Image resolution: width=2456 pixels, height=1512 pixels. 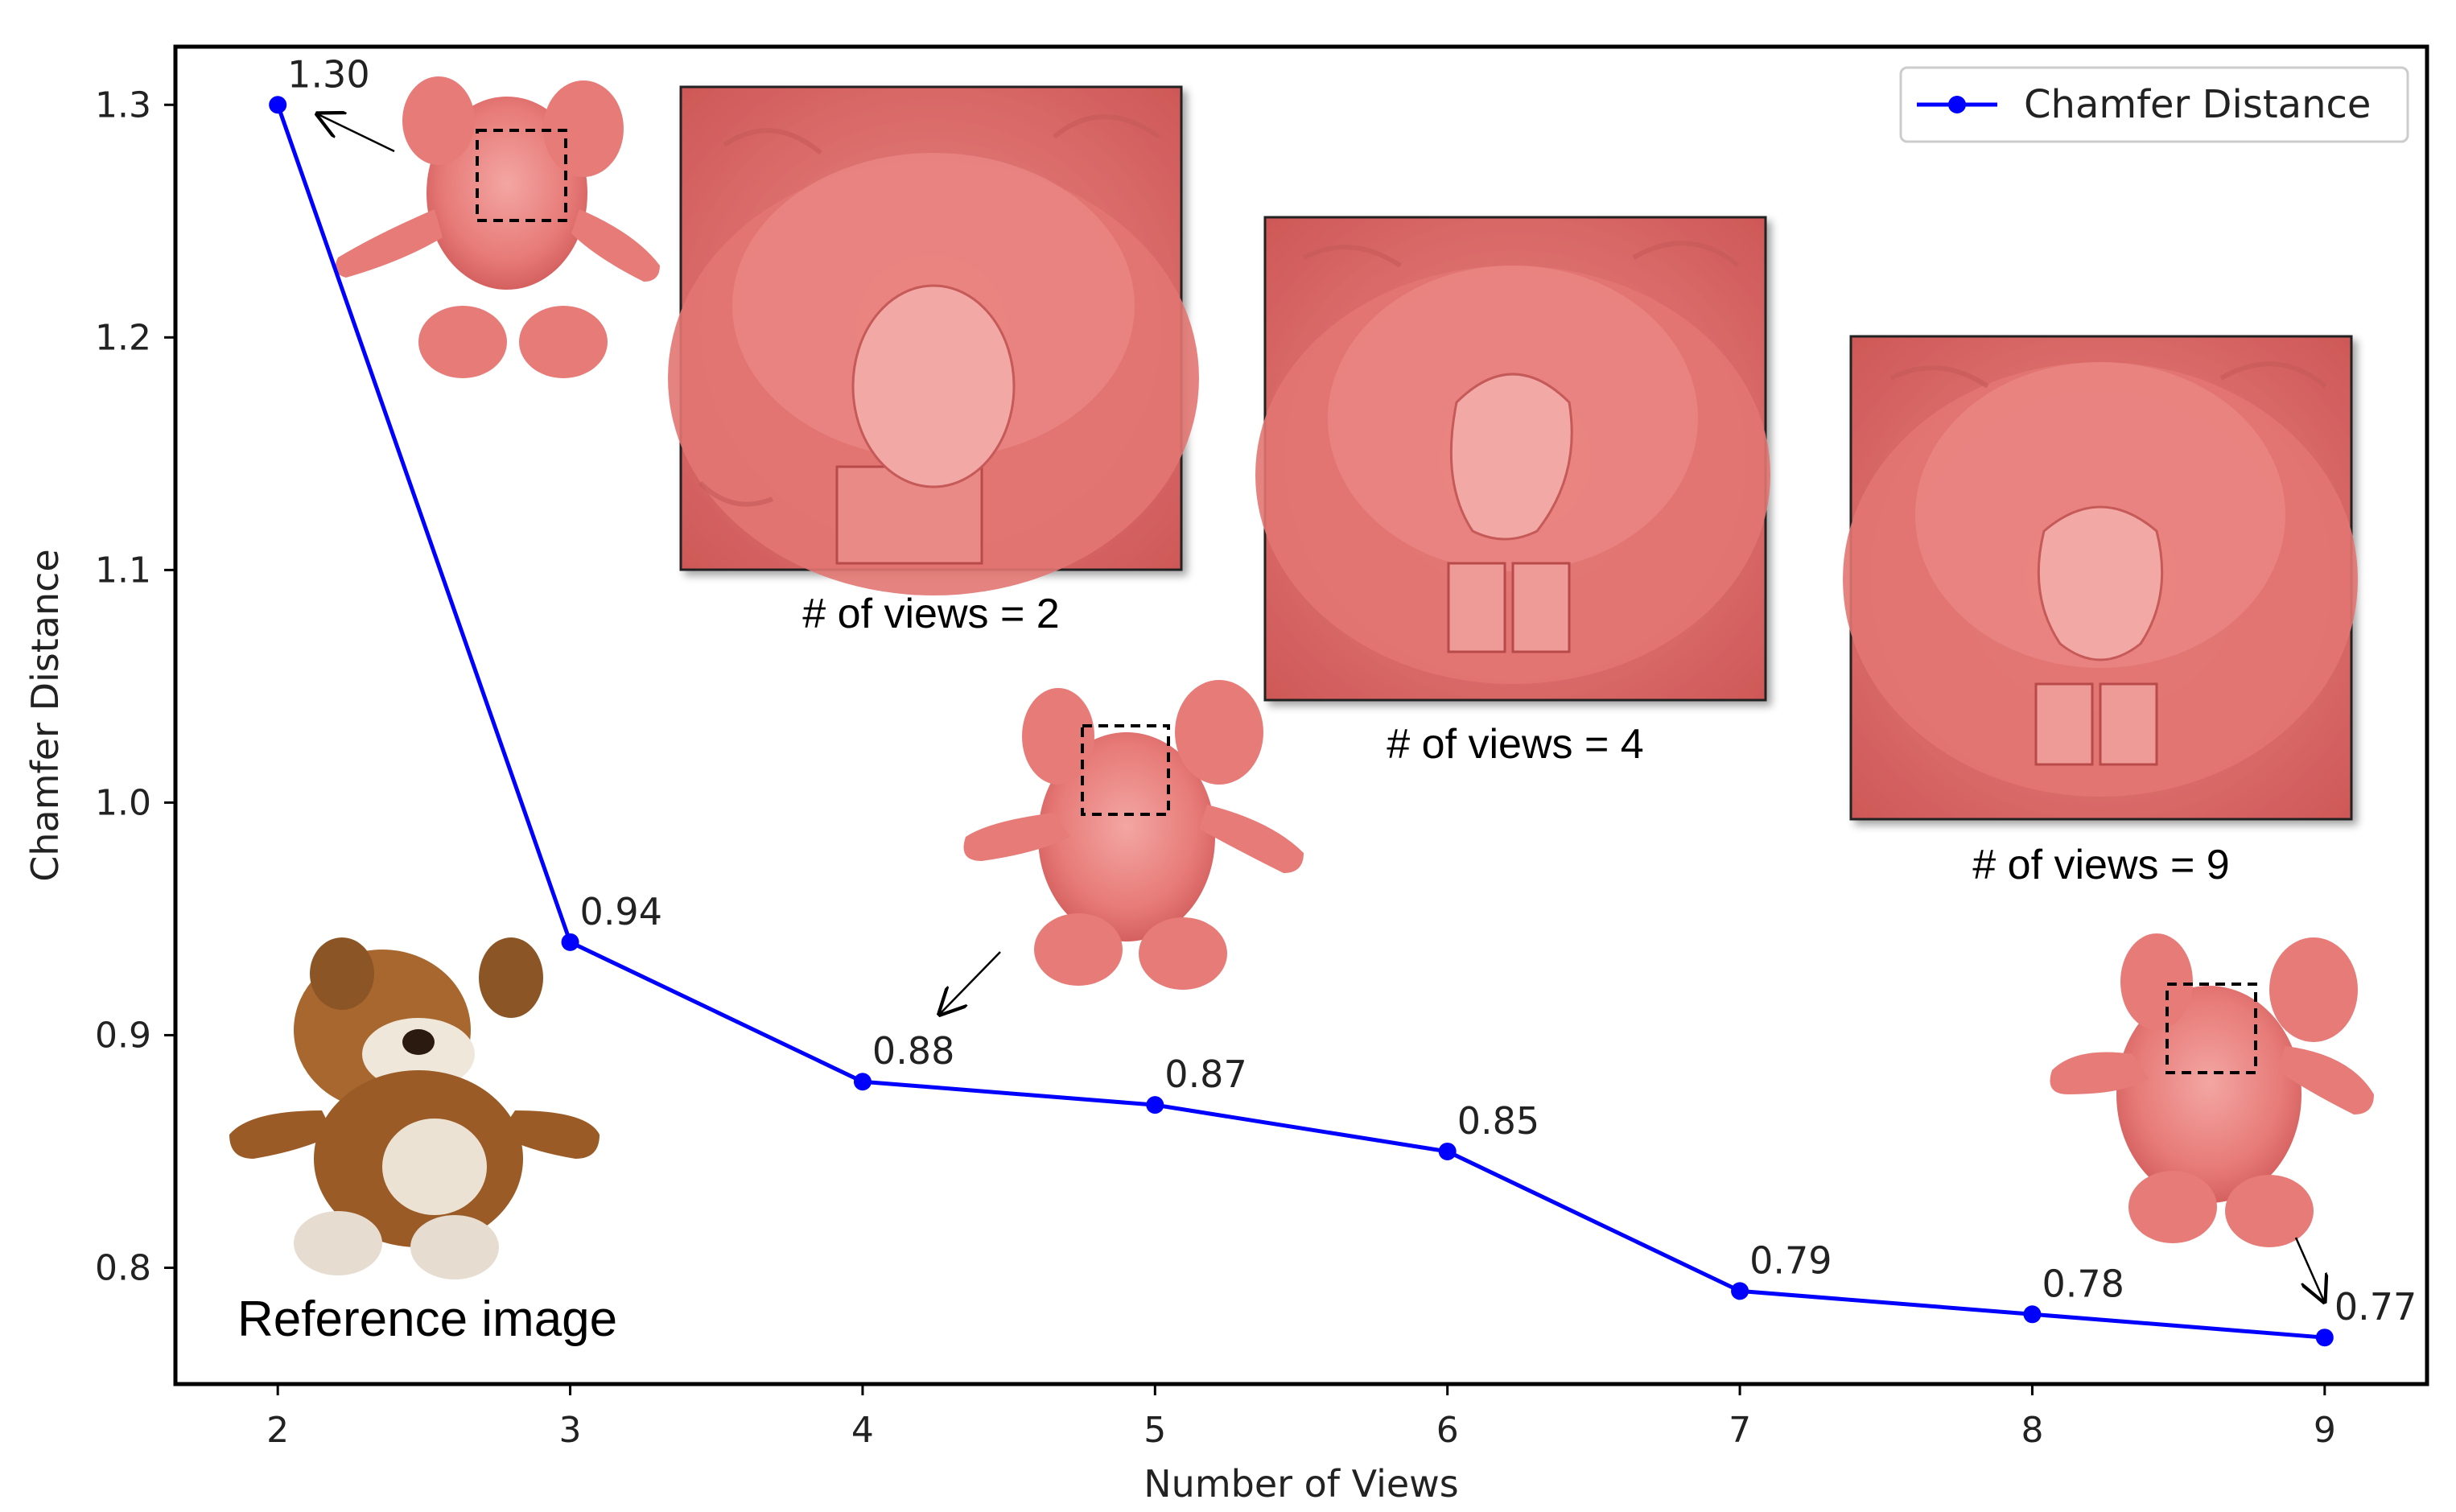 I want to click on render-thumbnail-2-views, so click(x=498, y=227).